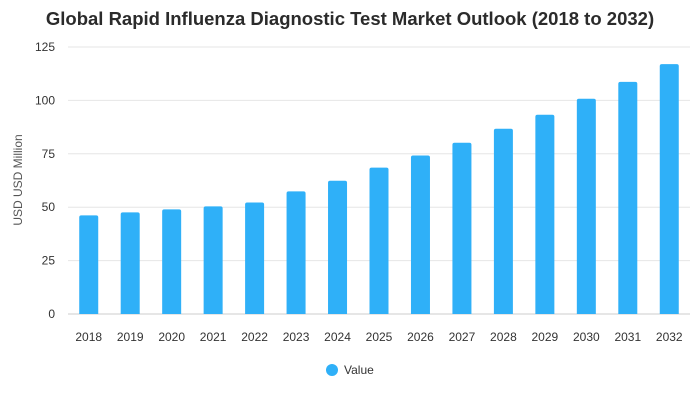 This screenshot has height=400, width=700. What do you see at coordinates (462, 337) in the screenshot?
I see `x-tick-label: 2027` at bounding box center [462, 337].